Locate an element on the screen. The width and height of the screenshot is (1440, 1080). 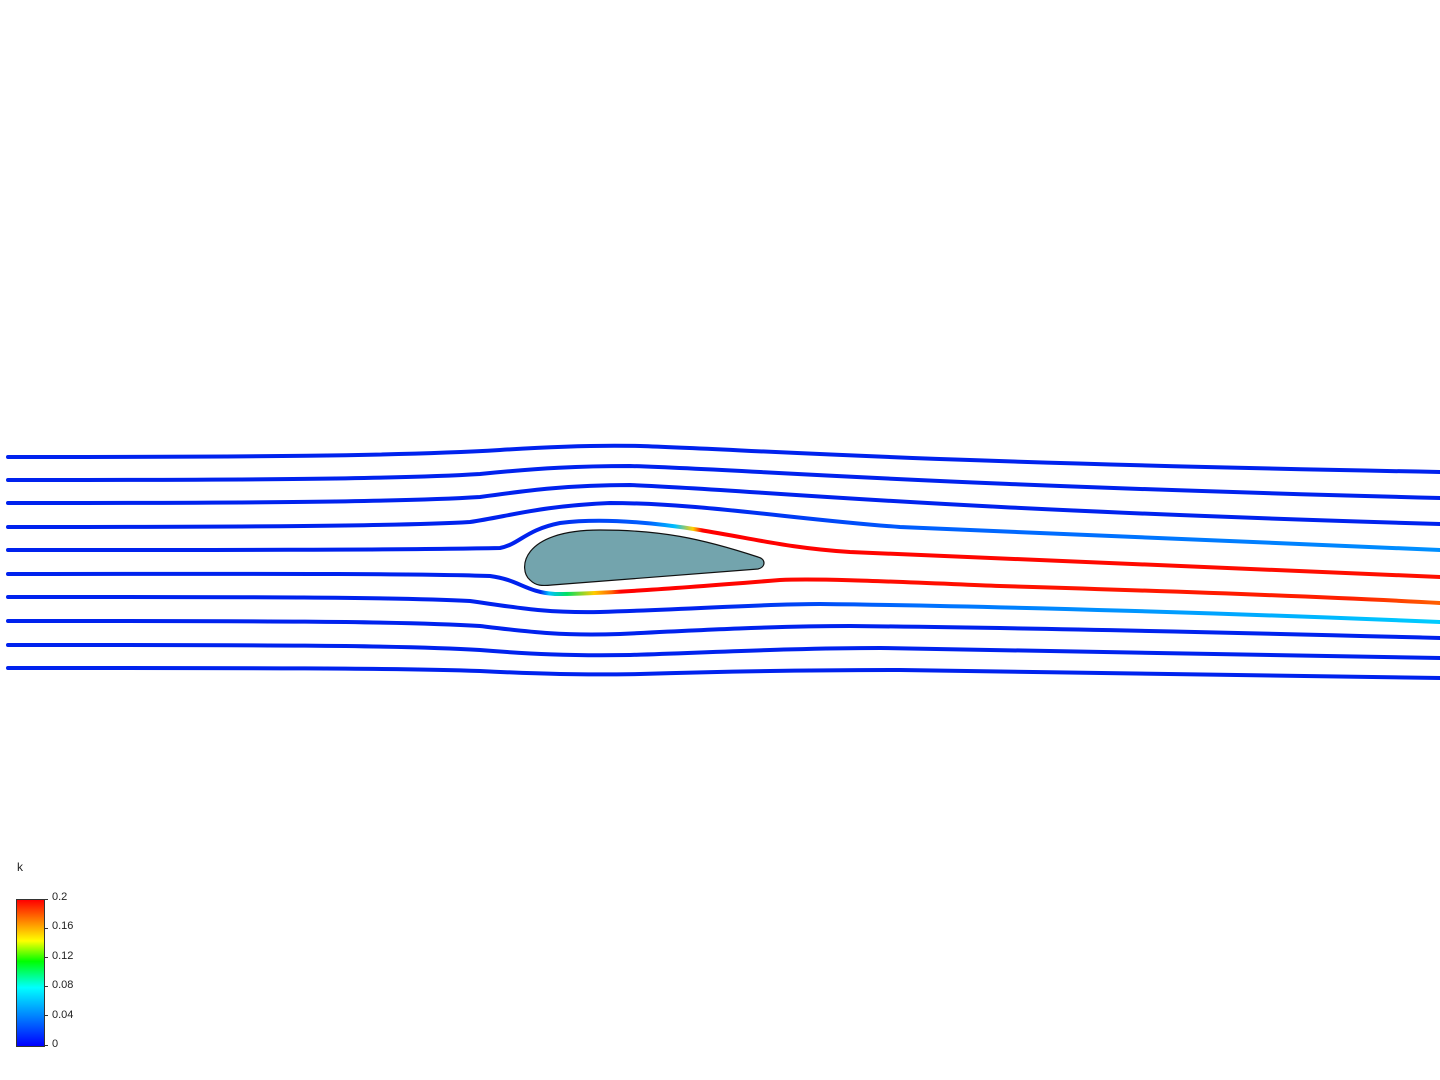
legend-title: k is located at coordinates (20, 867).